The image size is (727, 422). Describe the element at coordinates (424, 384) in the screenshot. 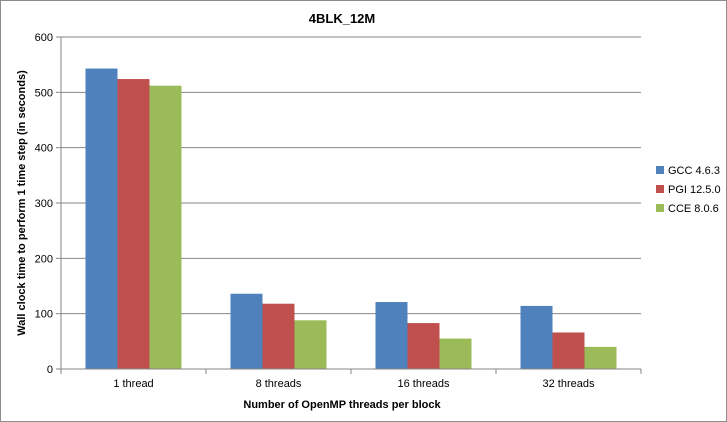

I see `x-tick-label: 16 threads` at that location.